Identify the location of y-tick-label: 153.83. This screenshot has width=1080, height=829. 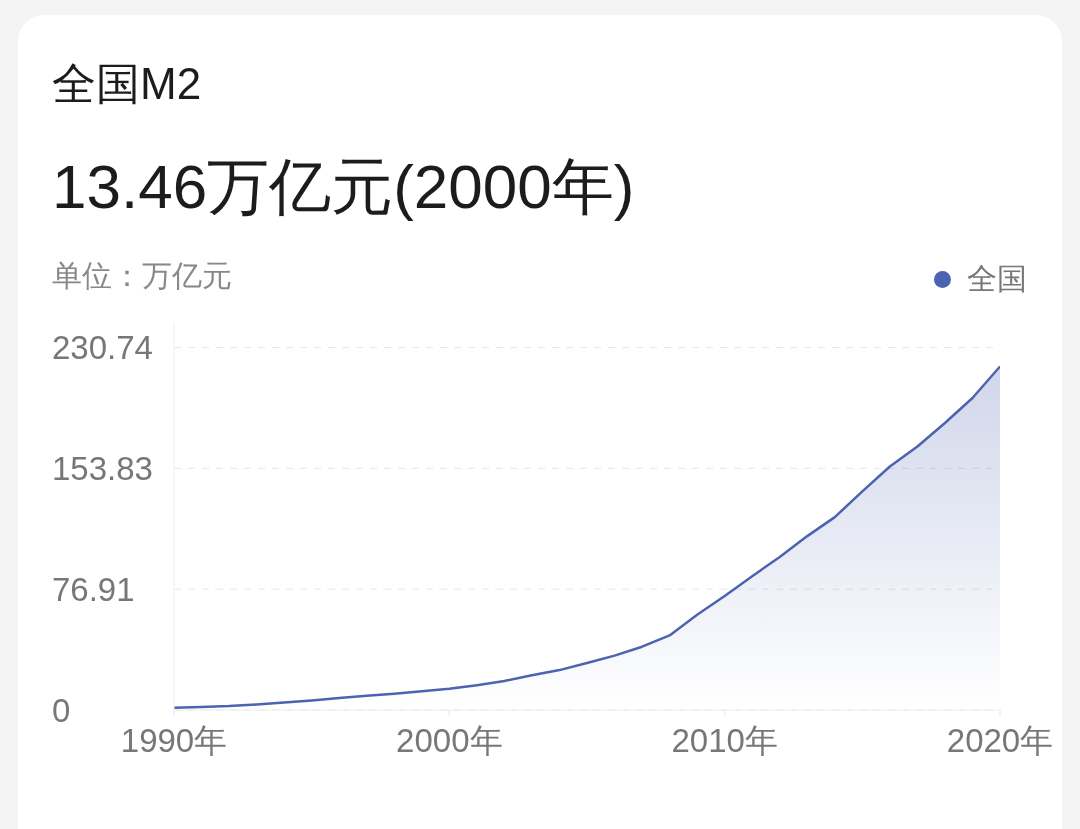
(102, 468).